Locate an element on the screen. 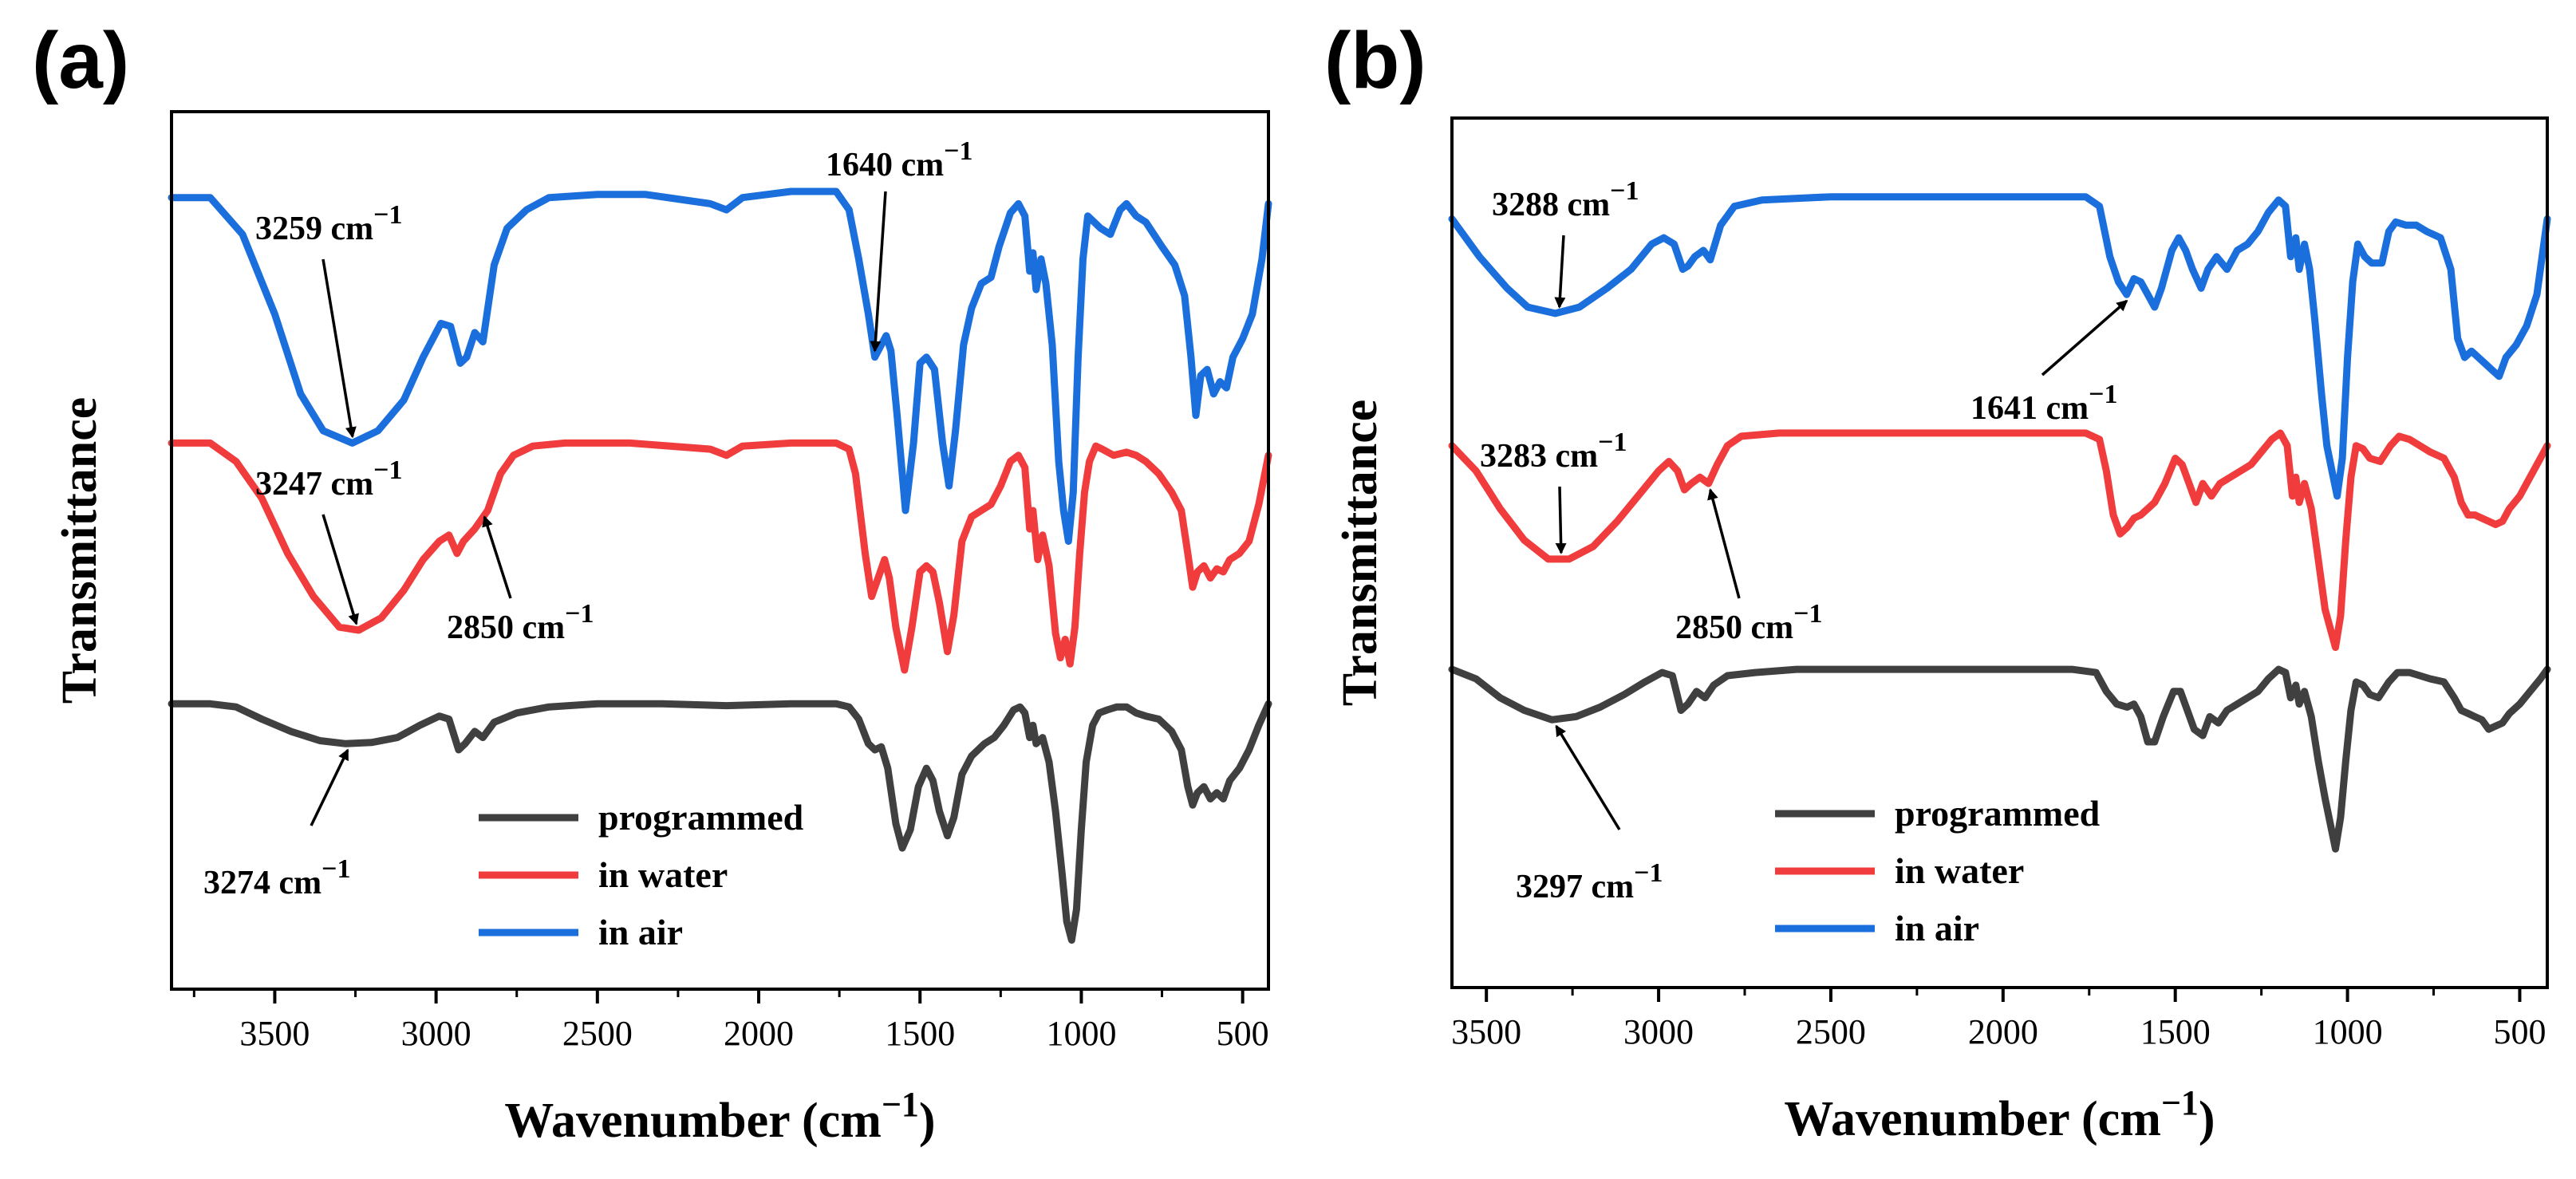 Image resolution: width=2576 pixels, height=1179 pixels. peak-annotation: 1640 cm−1 is located at coordinates (899, 159).